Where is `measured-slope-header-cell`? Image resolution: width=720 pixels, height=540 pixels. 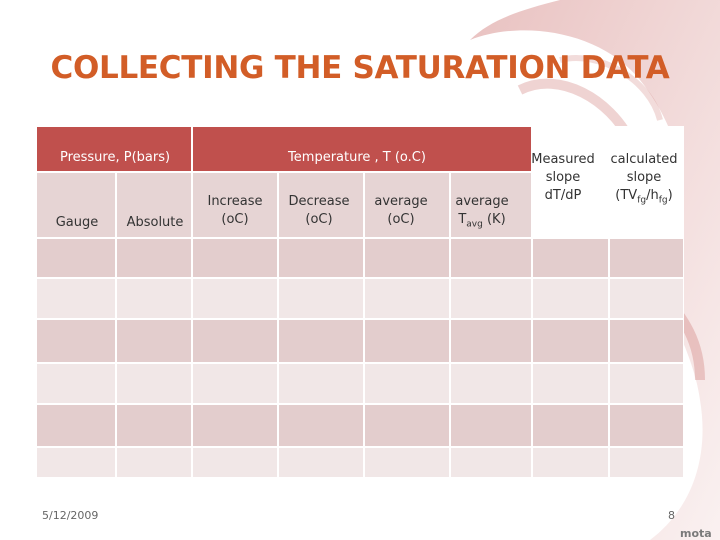 measured-slope-header-cell is located at coordinates (570, 182).